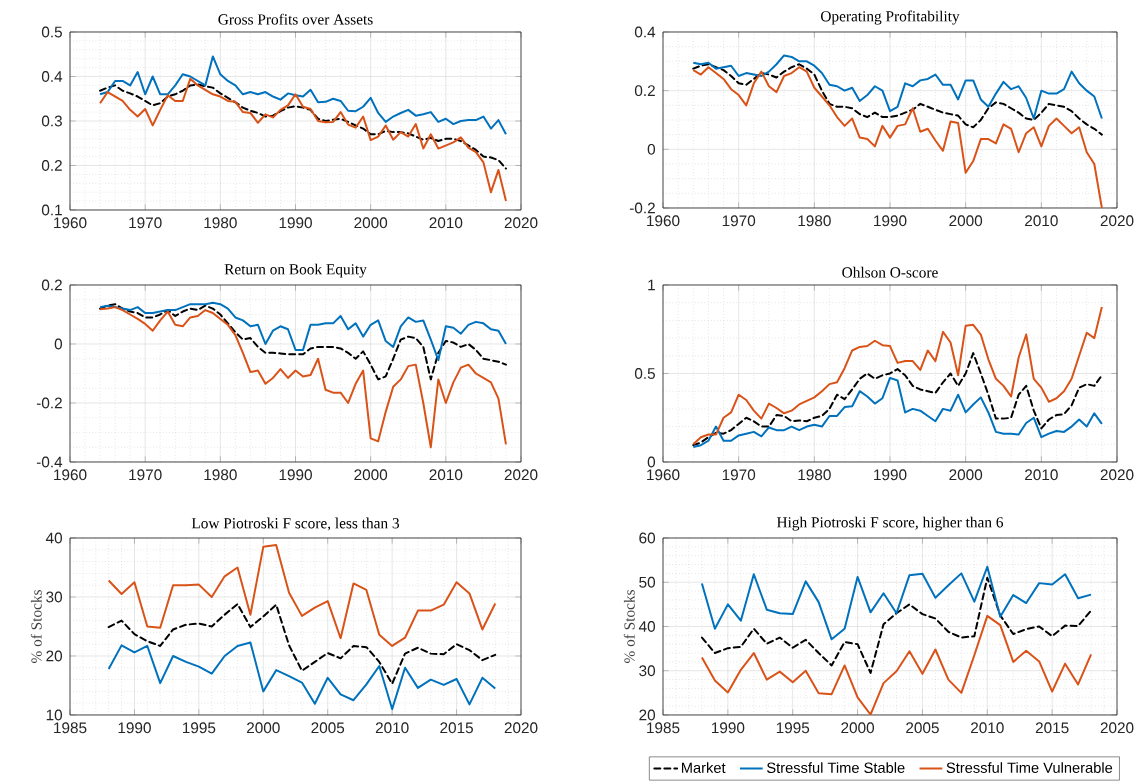  I want to click on chart-title: High Piotroski F score, higher than 6, so click(890, 523).